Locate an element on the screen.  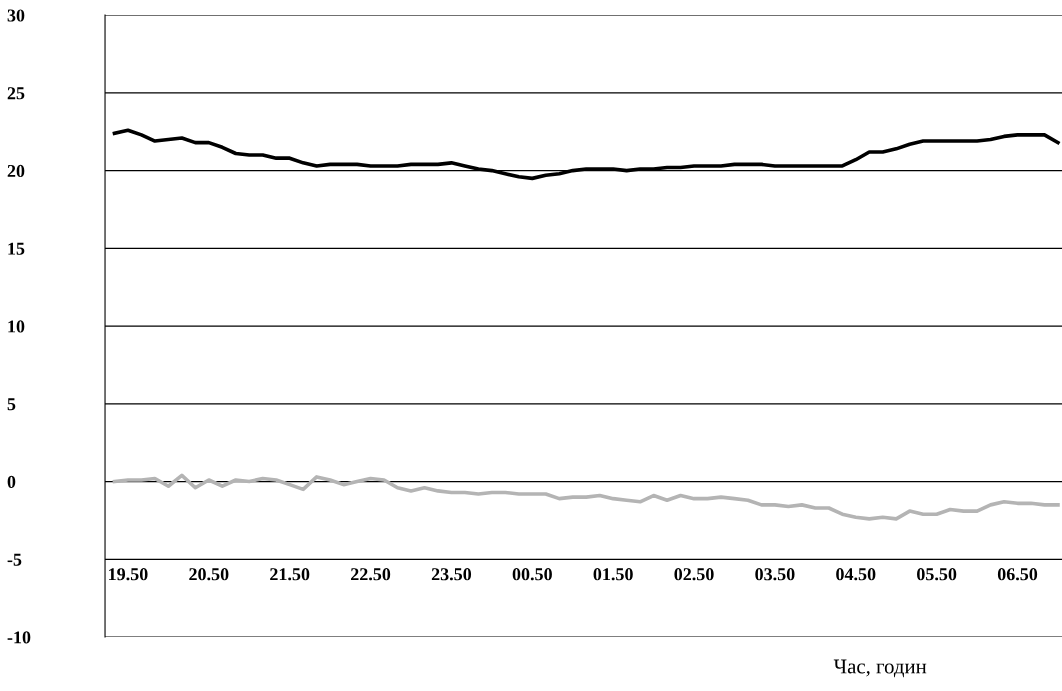
x-tick-label: 05.50 is located at coordinates (937, 574).